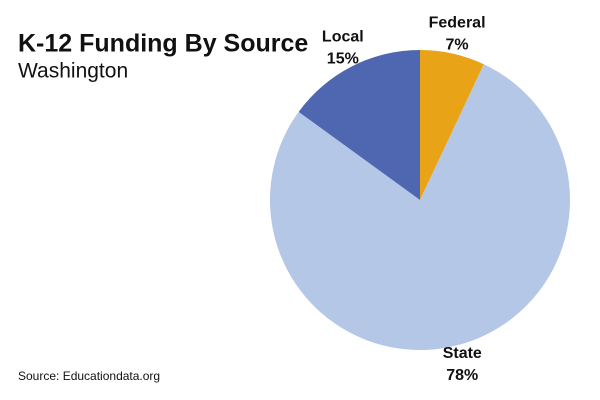  What do you see at coordinates (343, 59) in the screenshot?
I see `value-label: 15%` at bounding box center [343, 59].